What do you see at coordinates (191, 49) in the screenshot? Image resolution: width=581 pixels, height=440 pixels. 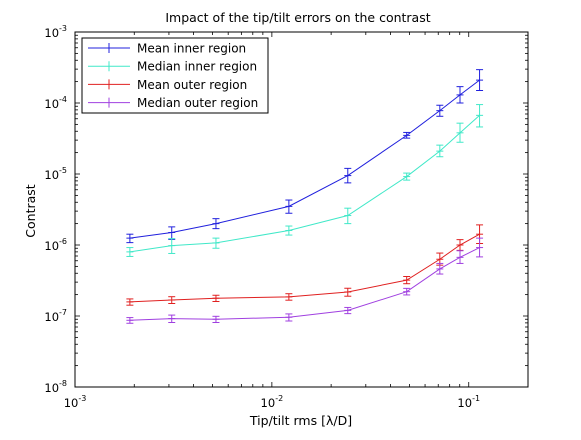 I see `legend-label: Mean inner region` at bounding box center [191, 49].